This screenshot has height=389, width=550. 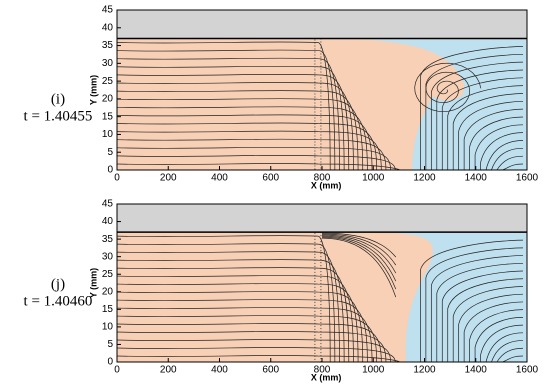 What do you see at coordinates (58, 301) in the screenshot?
I see `time-label: t = 1.40460` at bounding box center [58, 301].